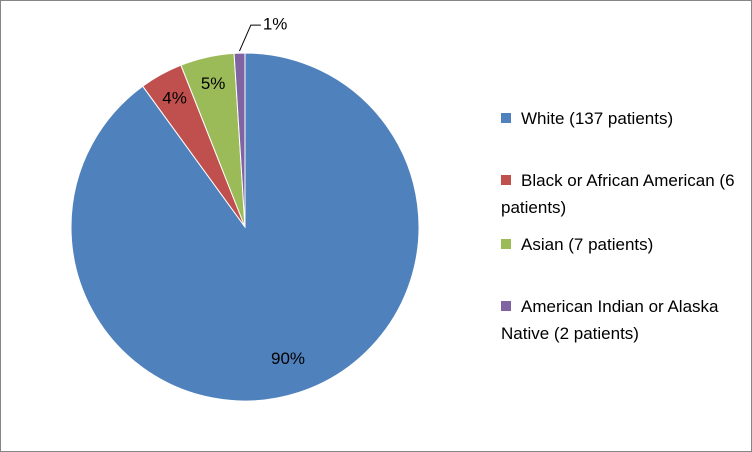 Image resolution: width=752 pixels, height=452 pixels. Describe the element at coordinates (239, 140) in the screenshot. I see `pie-slice` at that location.